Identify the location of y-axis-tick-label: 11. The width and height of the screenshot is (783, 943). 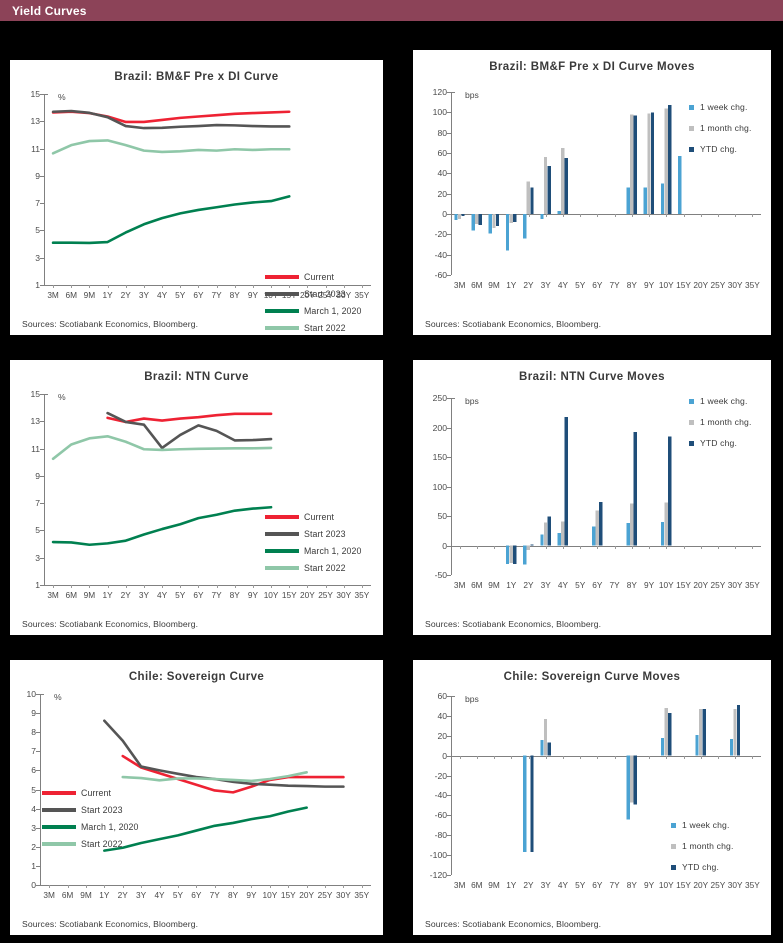
(35, 148).